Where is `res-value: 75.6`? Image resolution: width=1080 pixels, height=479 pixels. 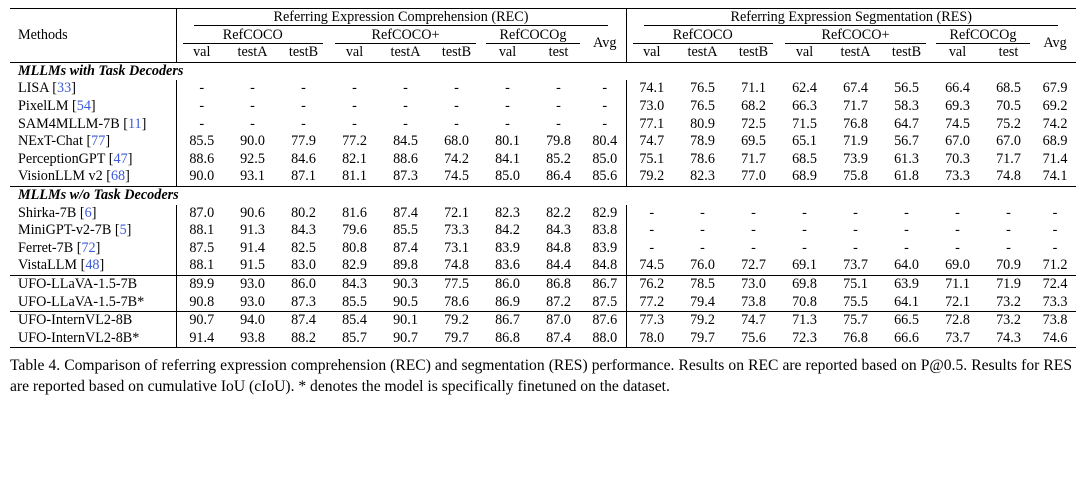
res-value: 75.6 is located at coordinates (753, 339).